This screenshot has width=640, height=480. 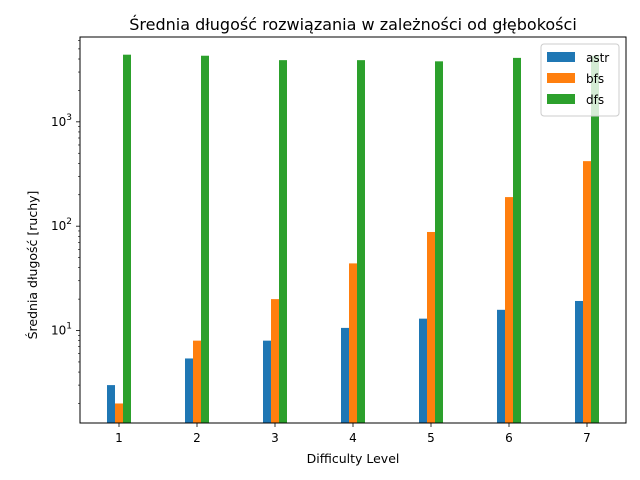 I want to click on x-tick-label: 5, so click(x=431, y=438).